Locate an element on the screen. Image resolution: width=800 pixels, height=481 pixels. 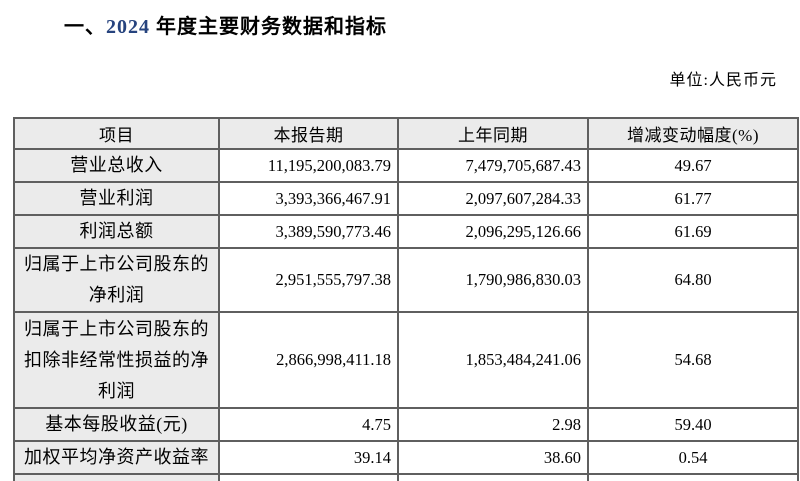
row-1-change: 61.77 is located at coordinates (693, 198).